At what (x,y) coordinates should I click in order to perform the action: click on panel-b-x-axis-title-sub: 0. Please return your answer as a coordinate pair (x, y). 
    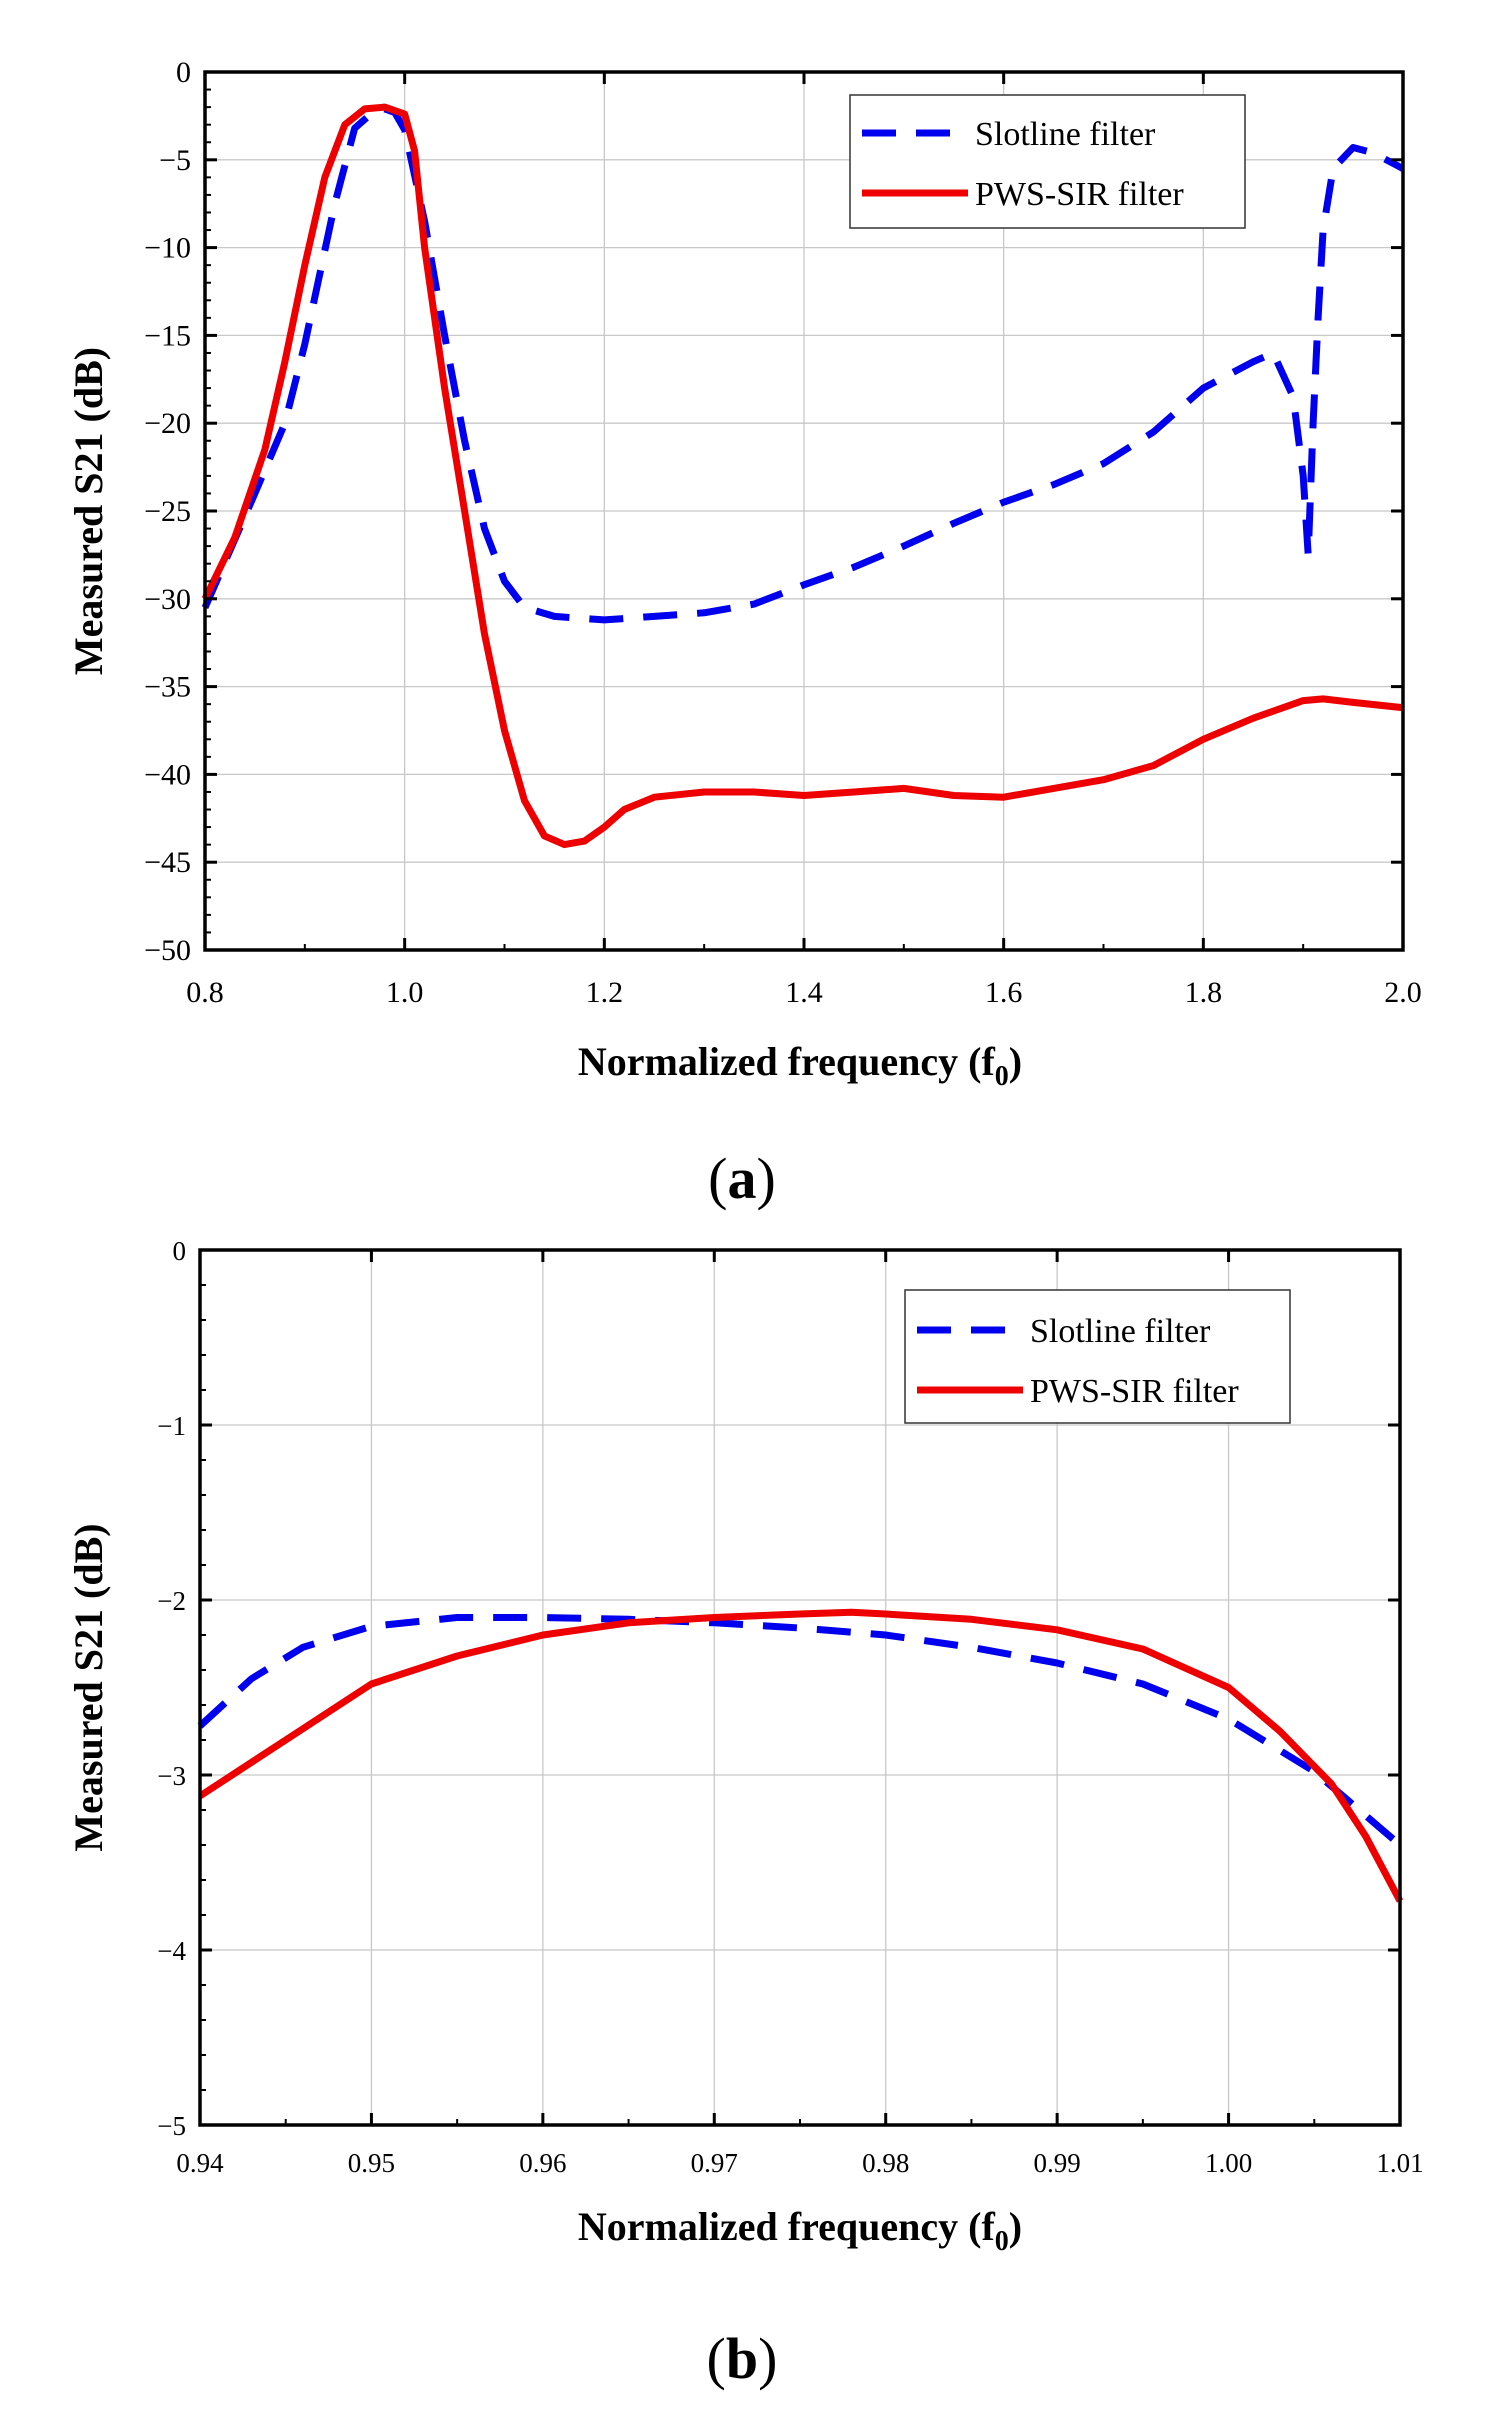
    Looking at the image, I should click on (1002, 2241).